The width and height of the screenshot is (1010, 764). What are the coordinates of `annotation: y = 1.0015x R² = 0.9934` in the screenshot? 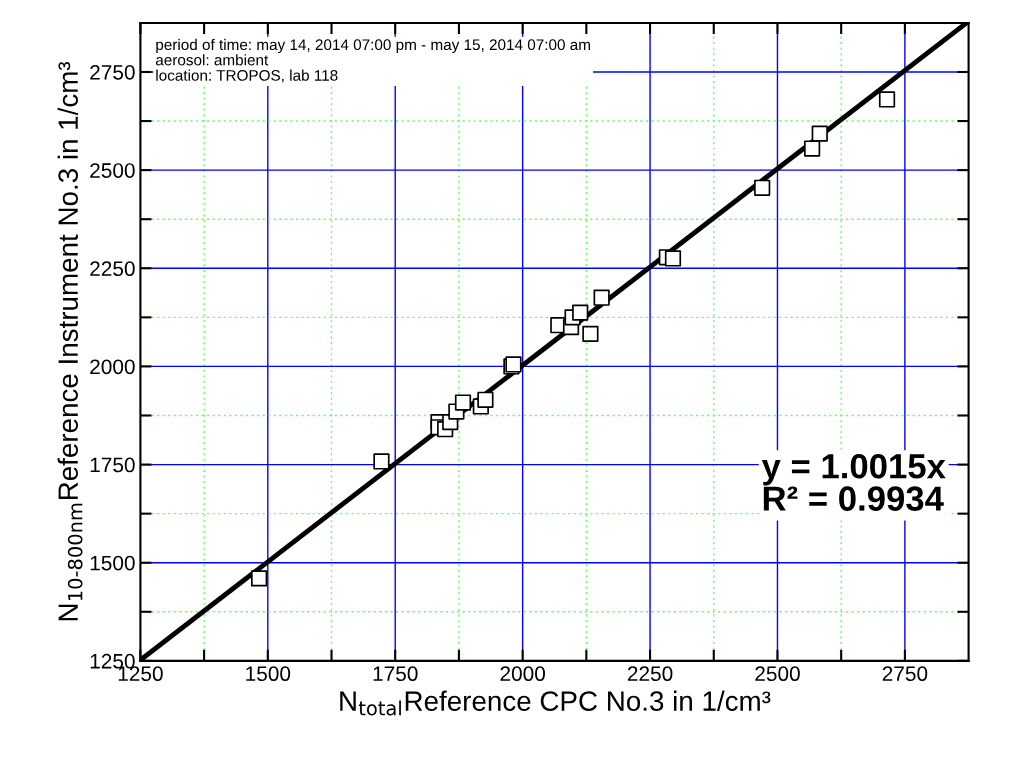 It's located at (853, 482).